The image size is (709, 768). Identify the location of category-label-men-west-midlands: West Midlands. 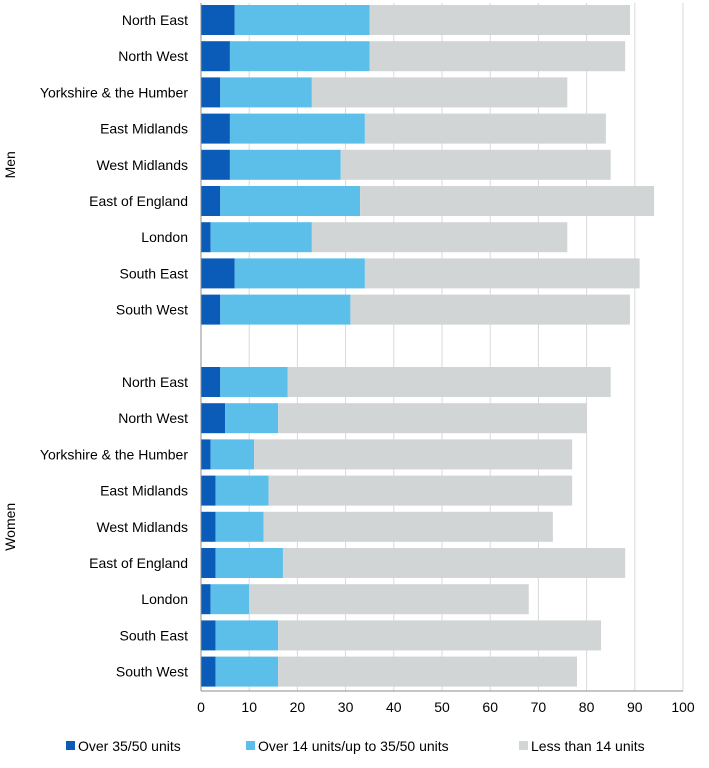
(142, 165).